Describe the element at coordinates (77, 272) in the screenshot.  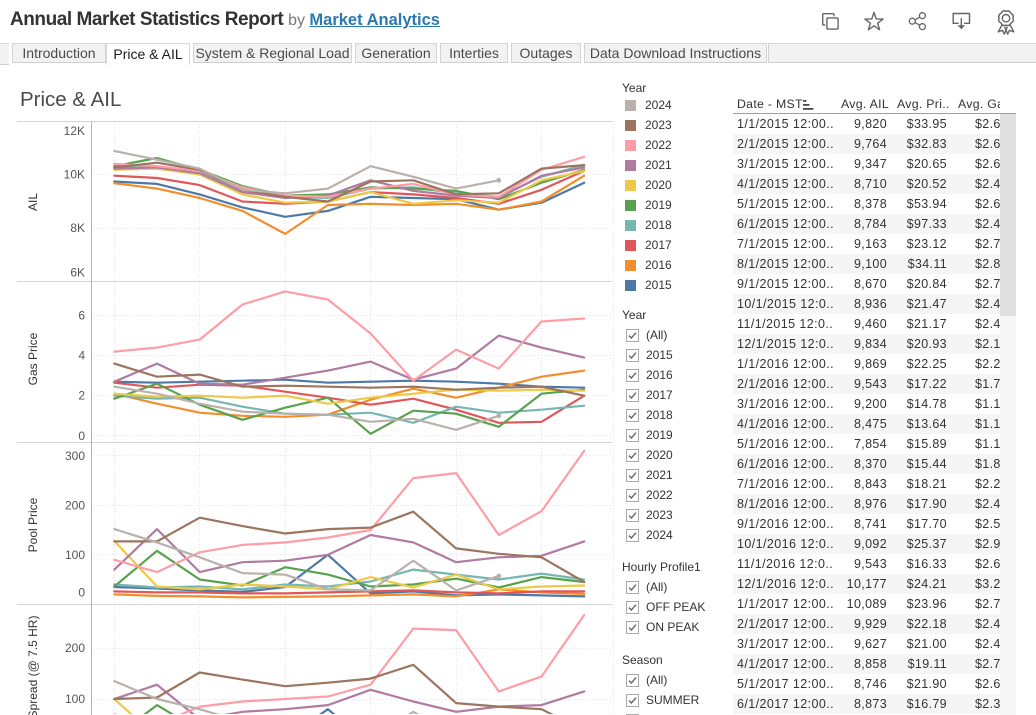
I see `svg-text: 6K` at that location.